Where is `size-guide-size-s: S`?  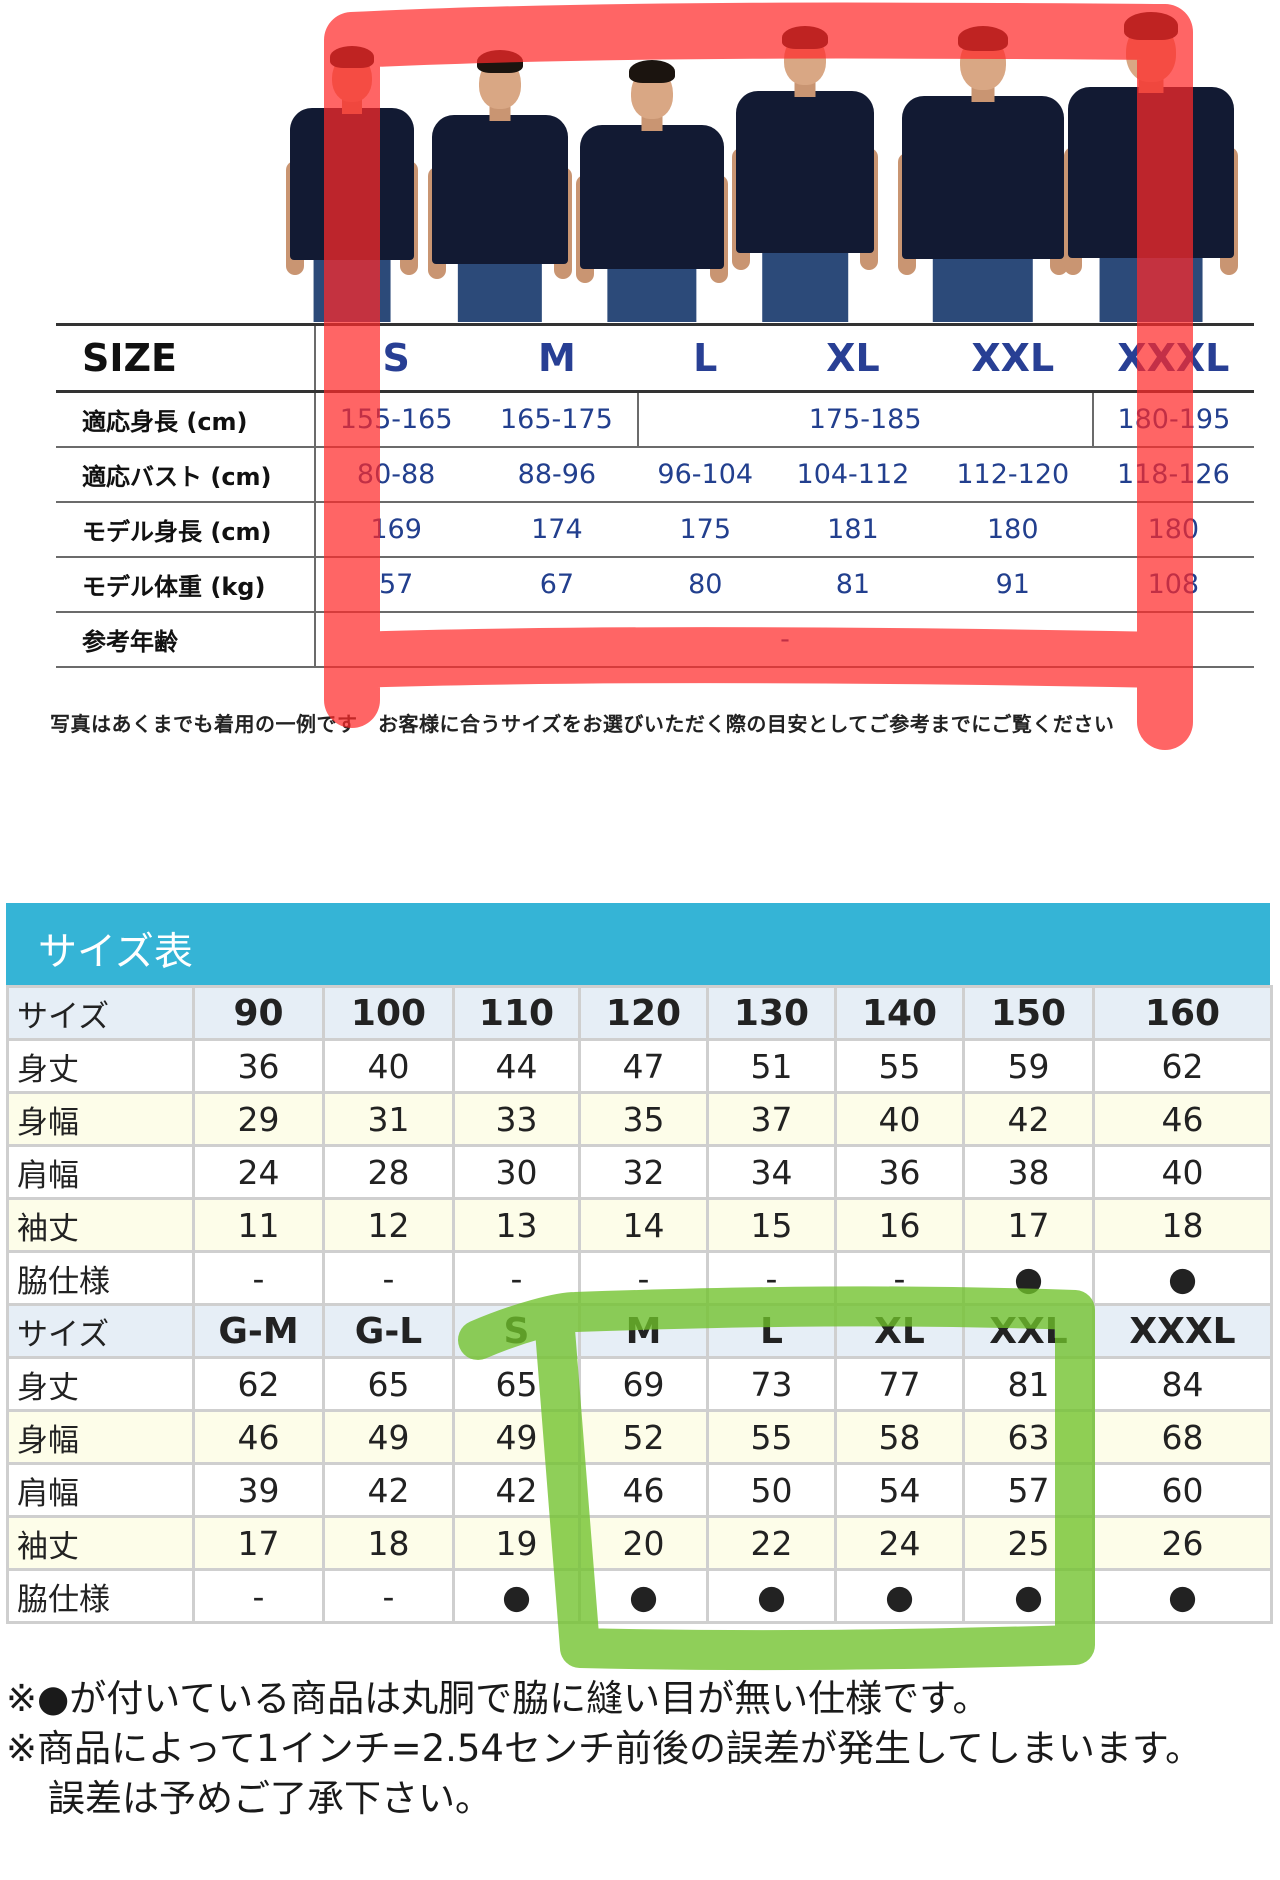
size-guide-size-s: S is located at coordinates (396, 358).